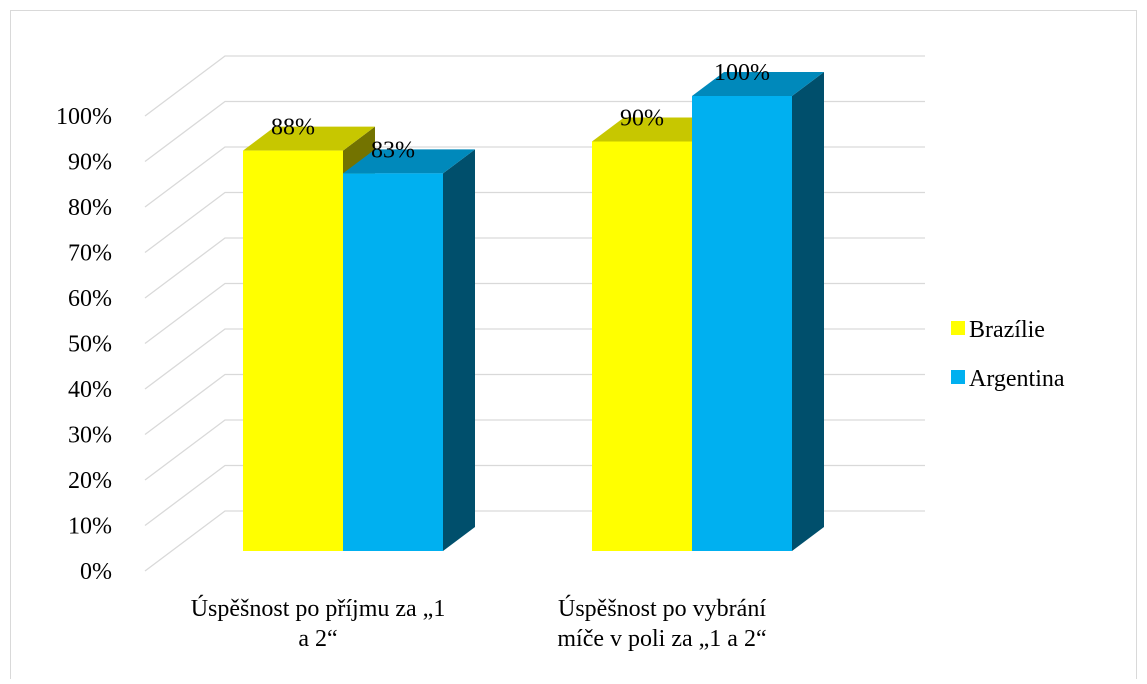 The width and height of the screenshot is (1147, 684). What do you see at coordinates (90, 208) in the screenshot?
I see `y-tick-label: 80%` at bounding box center [90, 208].